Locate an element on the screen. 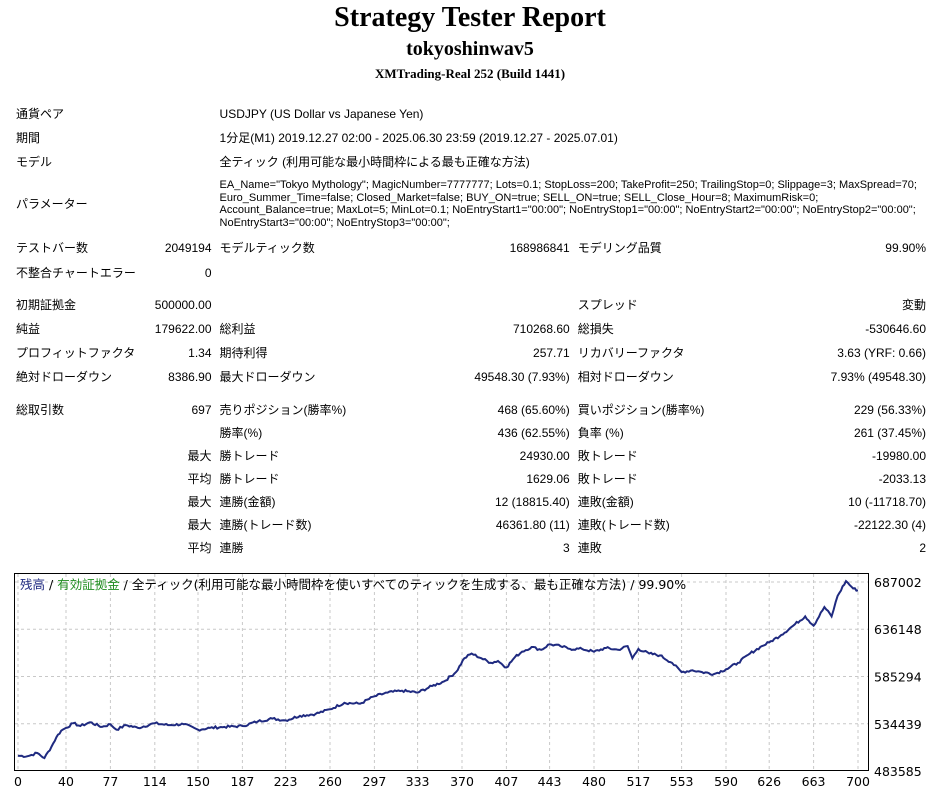 This screenshot has width=940, height=798. x-tick-label: 187 is located at coordinates (242, 781).